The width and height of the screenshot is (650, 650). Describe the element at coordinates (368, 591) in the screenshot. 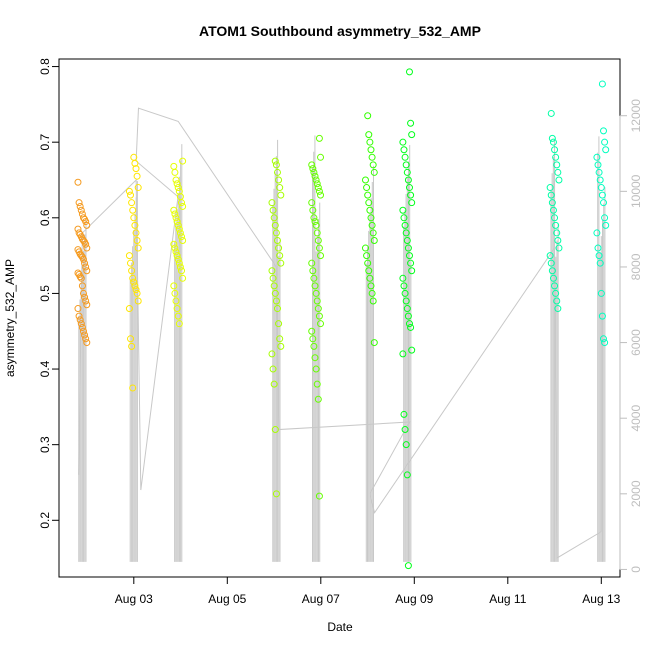

I see `x-axis: Aug 03 Aug 05 Aug 07 Aug 09 Aug 11 Aug 13` at that location.